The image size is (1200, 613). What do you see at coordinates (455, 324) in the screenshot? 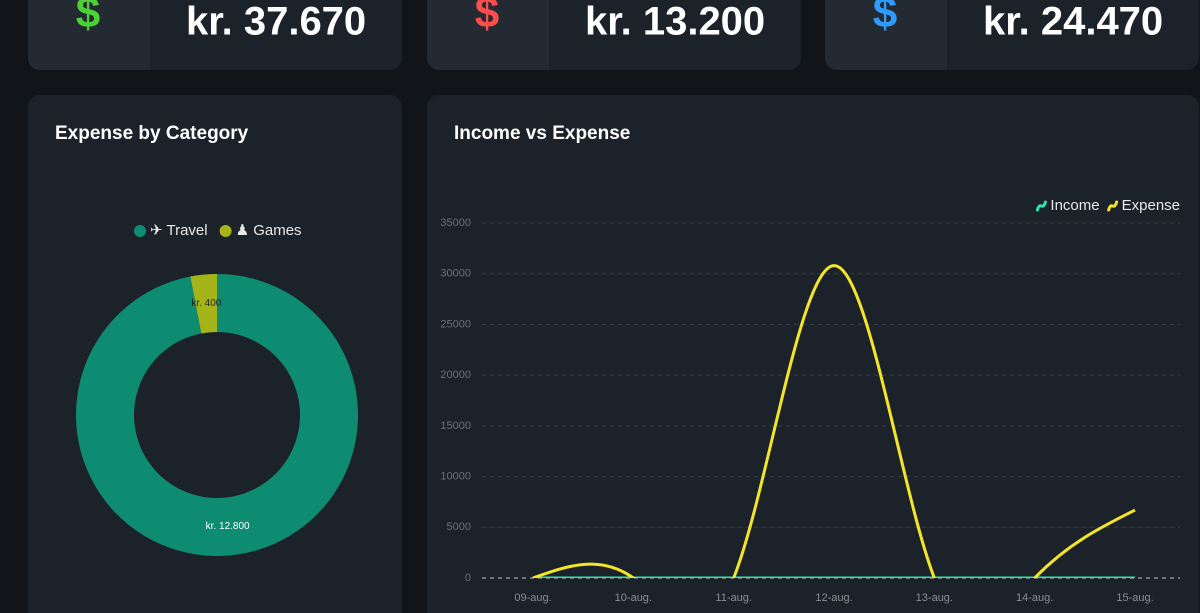
I see `y-tick-label: 25000` at bounding box center [455, 324].